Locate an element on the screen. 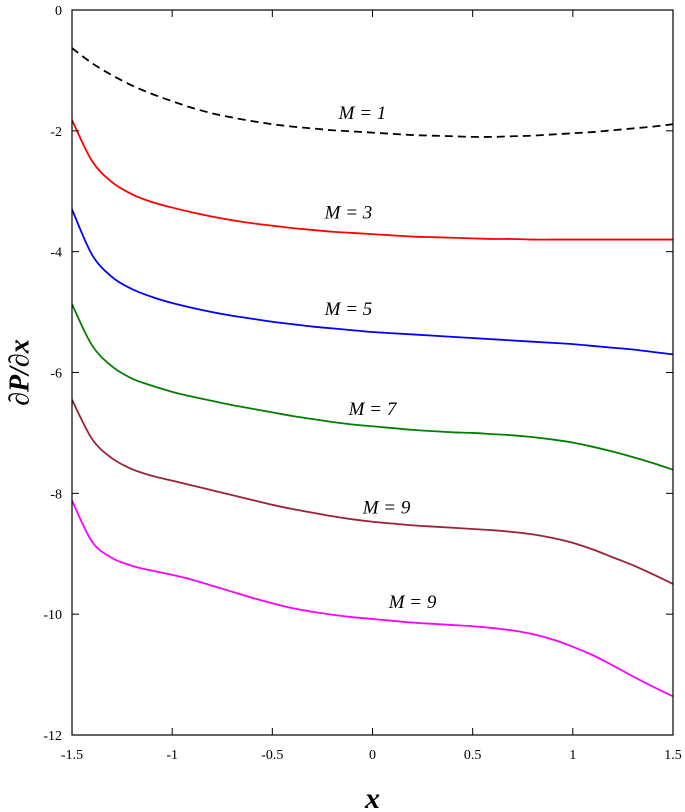 Image resolution: width=685 pixels, height=812 pixels. x-tick-label: -1 is located at coordinates (172, 755).